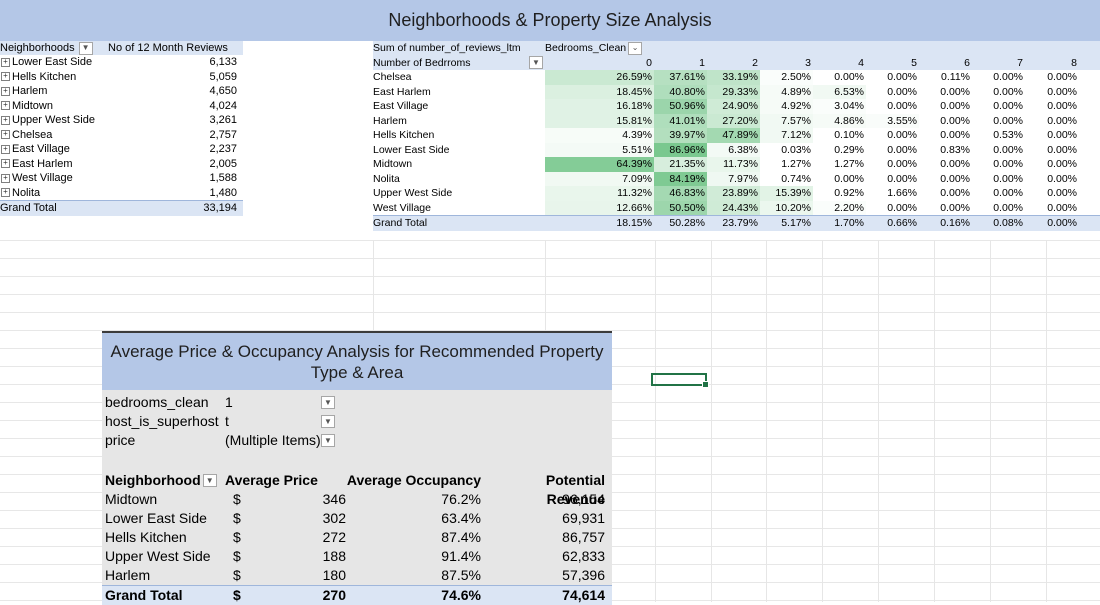  Describe the element at coordinates (583, 518) in the screenshot. I see `potential-revenue: 69,931` at that location.